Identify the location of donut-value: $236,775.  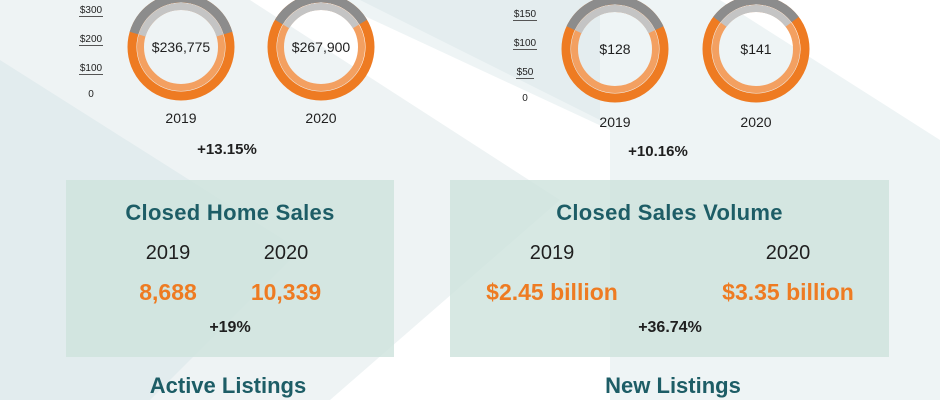
(181, 47).